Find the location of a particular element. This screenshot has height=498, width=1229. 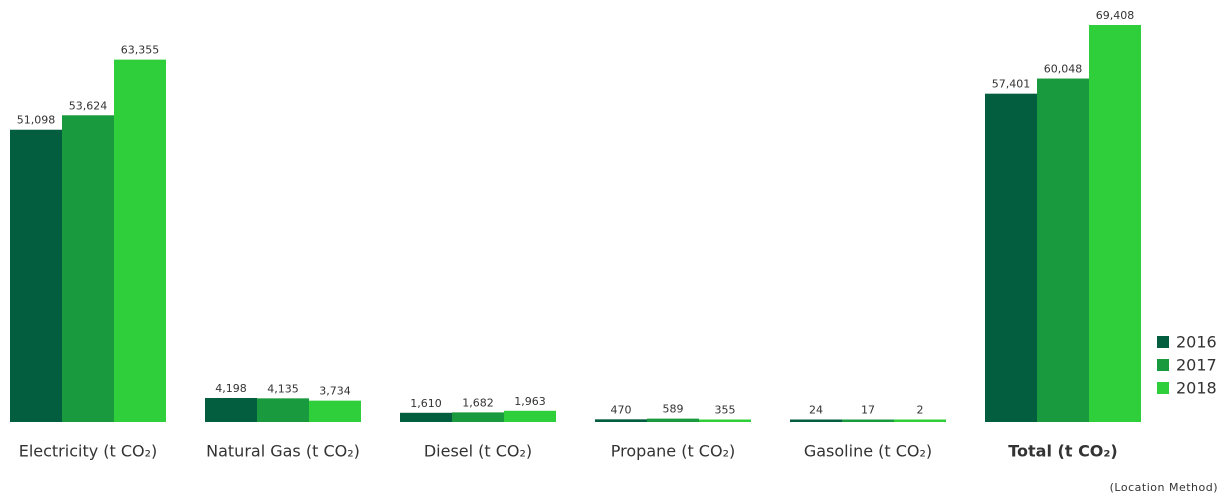

value-label: 57,401 is located at coordinates (1011, 84).